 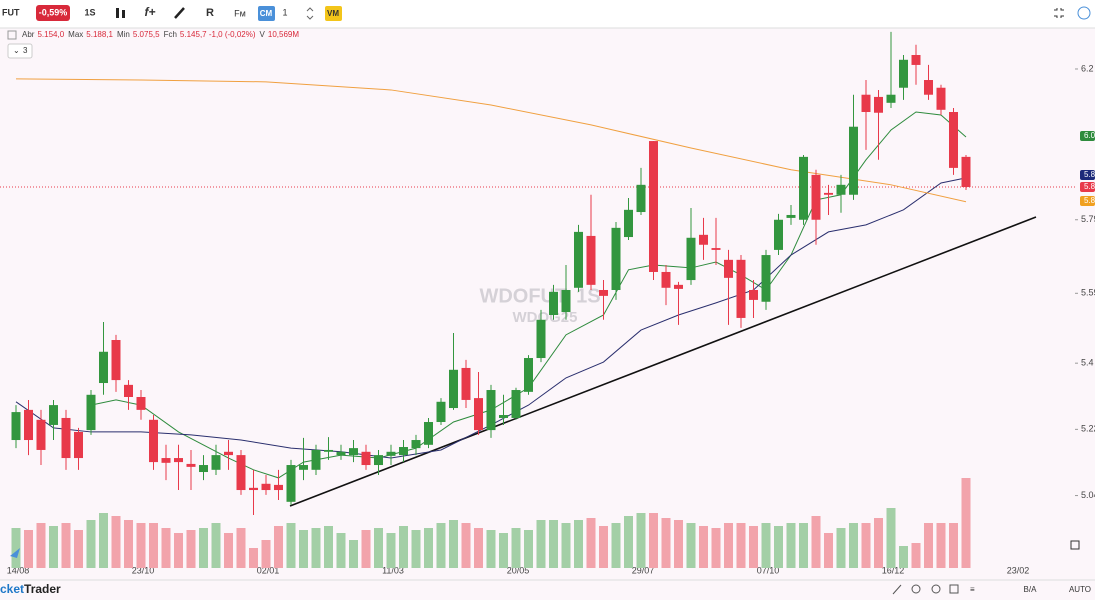 What do you see at coordinates (12, 35) in the screenshot?
I see `collapse-box` at bounding box center [12, 35].